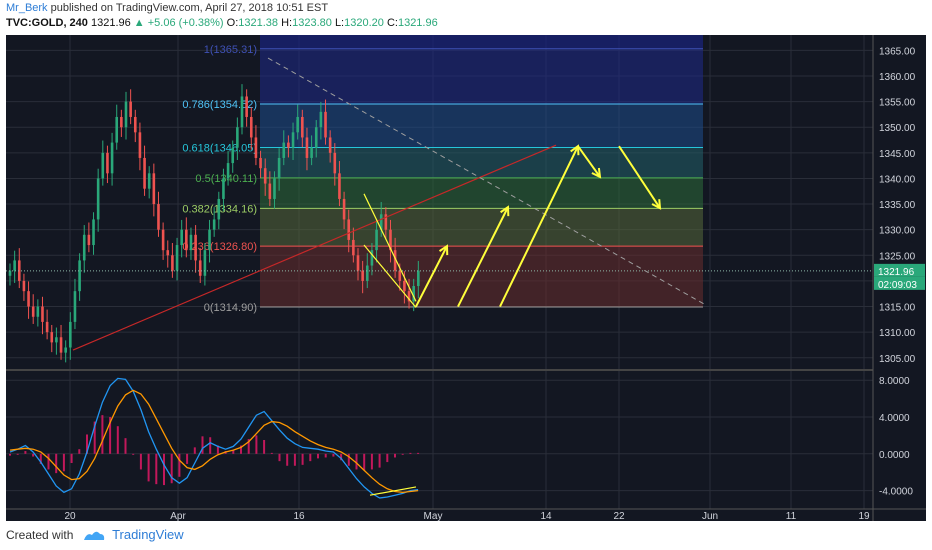  Describe the element at coordinates (896, 272) in the screenshot. I see `last-price-label: 1321.96` at that location.